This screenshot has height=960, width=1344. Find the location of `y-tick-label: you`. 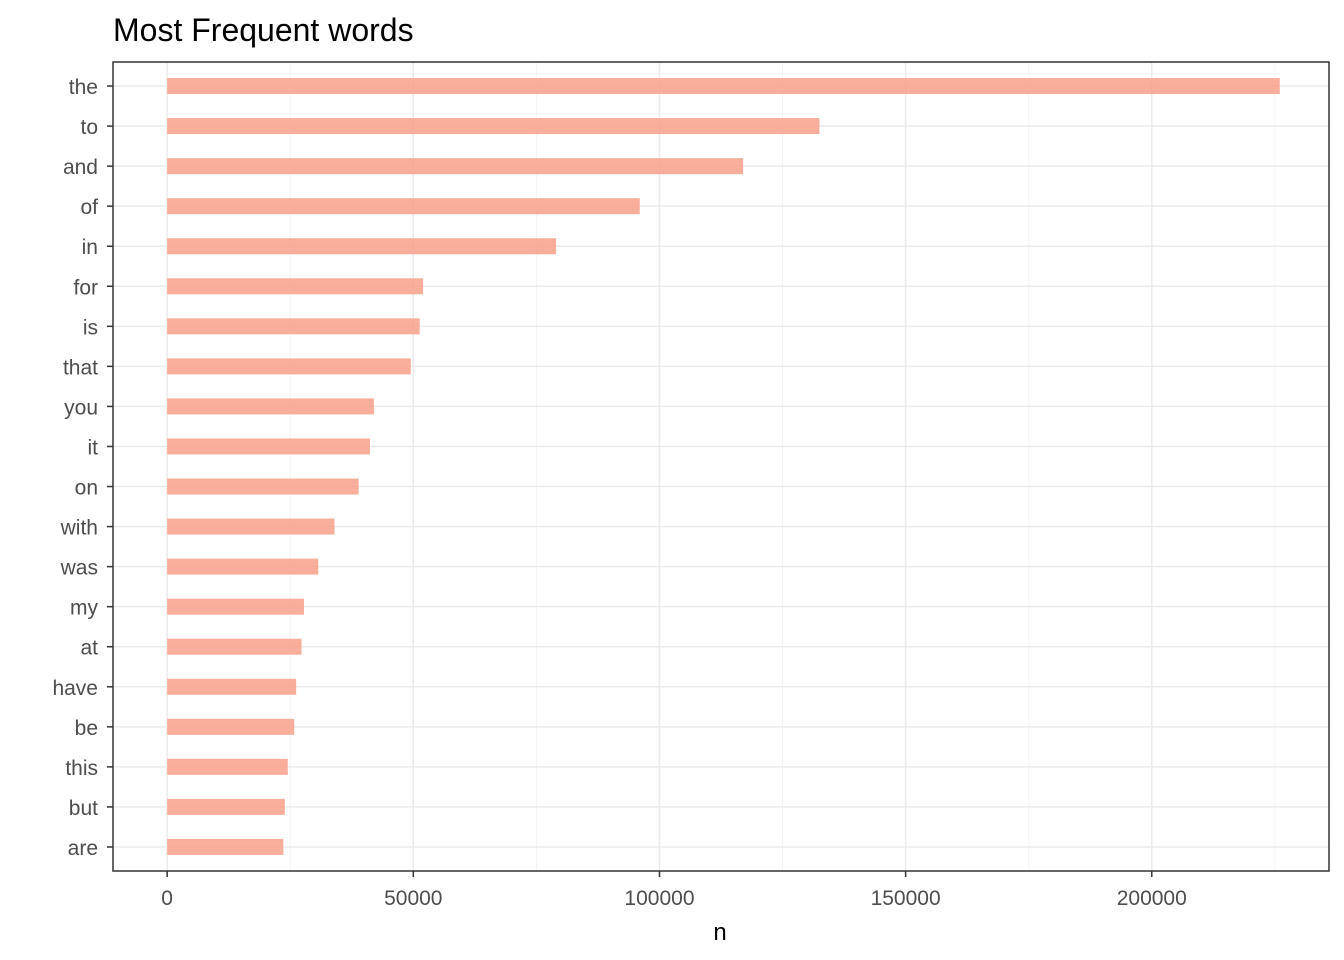

y-tick-label: you is located at coordinates (81, 407).